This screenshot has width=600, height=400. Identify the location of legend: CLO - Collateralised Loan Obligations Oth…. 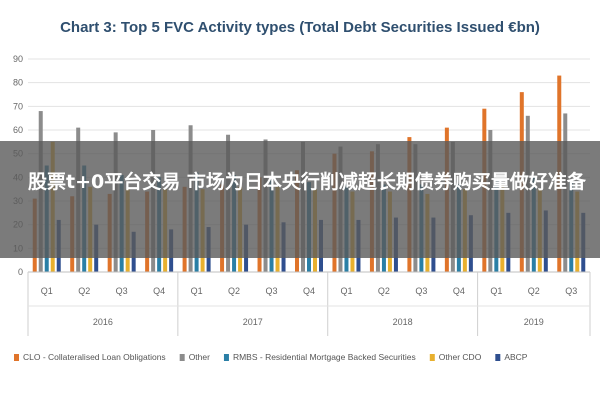
(271, 357).